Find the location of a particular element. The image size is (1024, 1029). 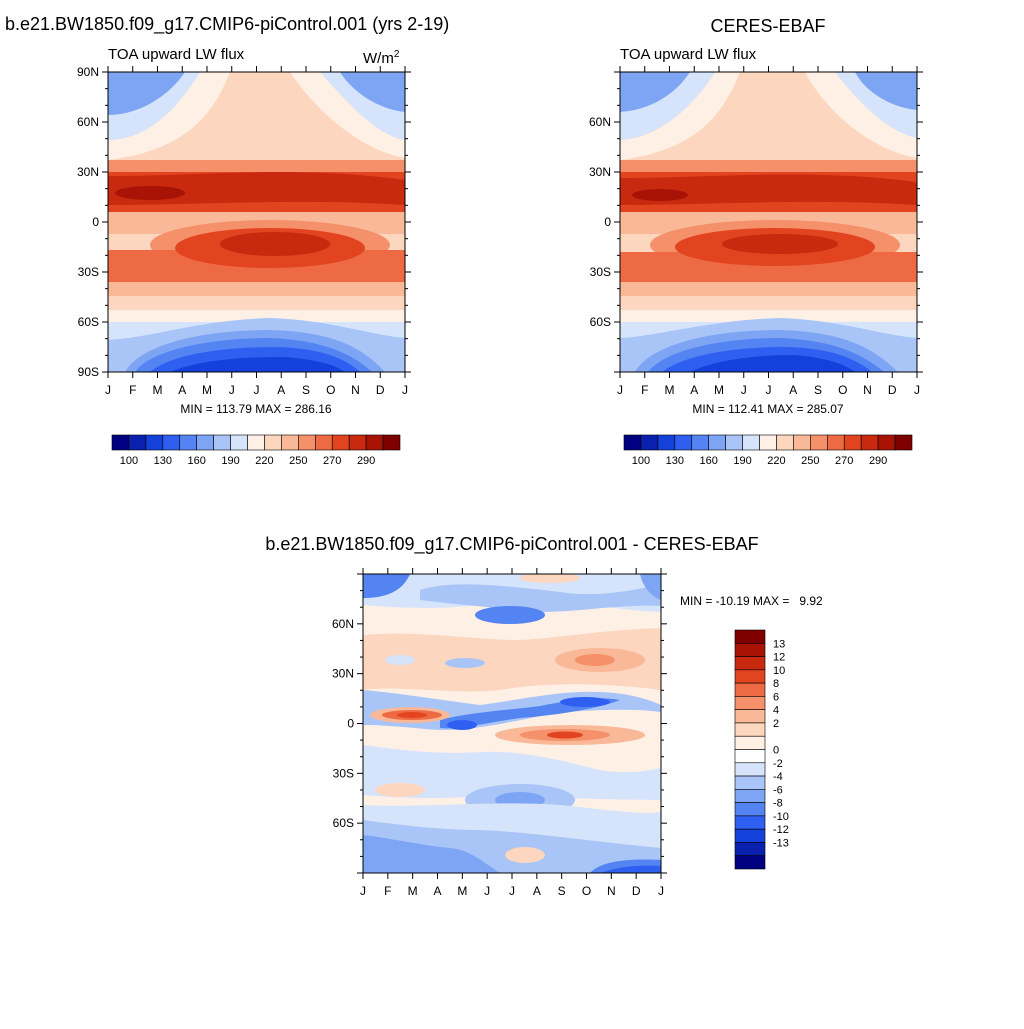

diff-nh-warm1 is located at coordinates (512, 660).